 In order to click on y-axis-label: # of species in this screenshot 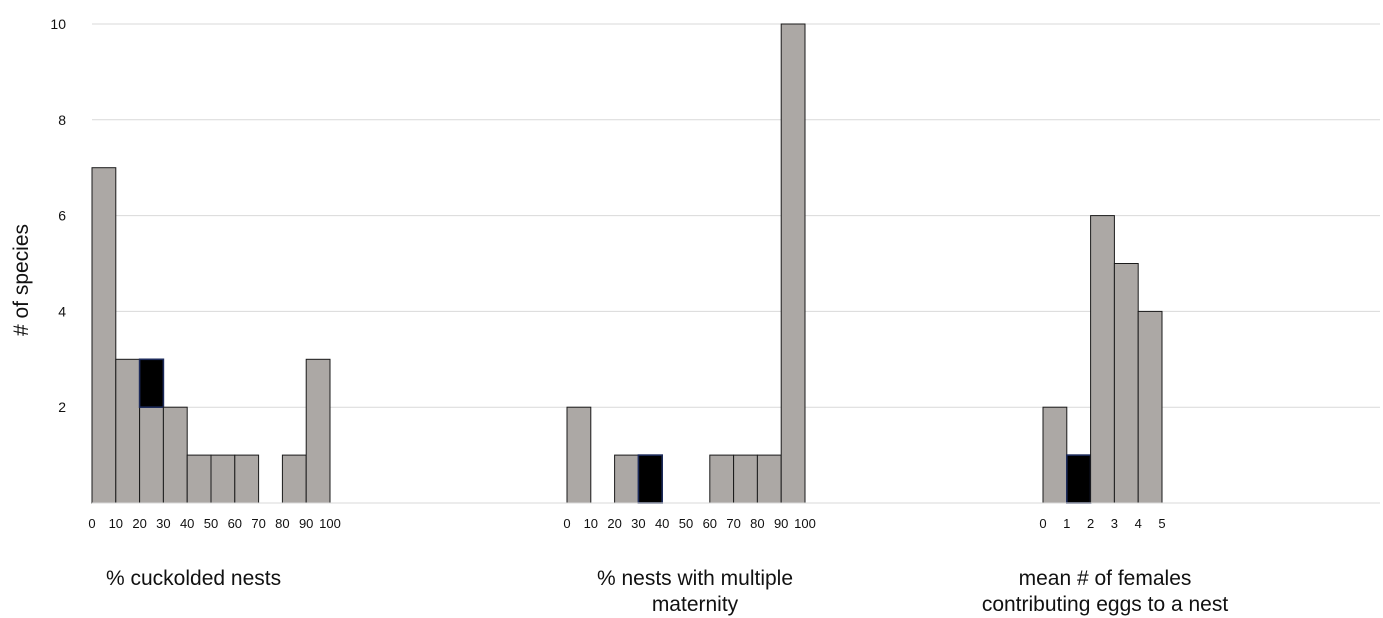, I will do `click(21, 280)`.